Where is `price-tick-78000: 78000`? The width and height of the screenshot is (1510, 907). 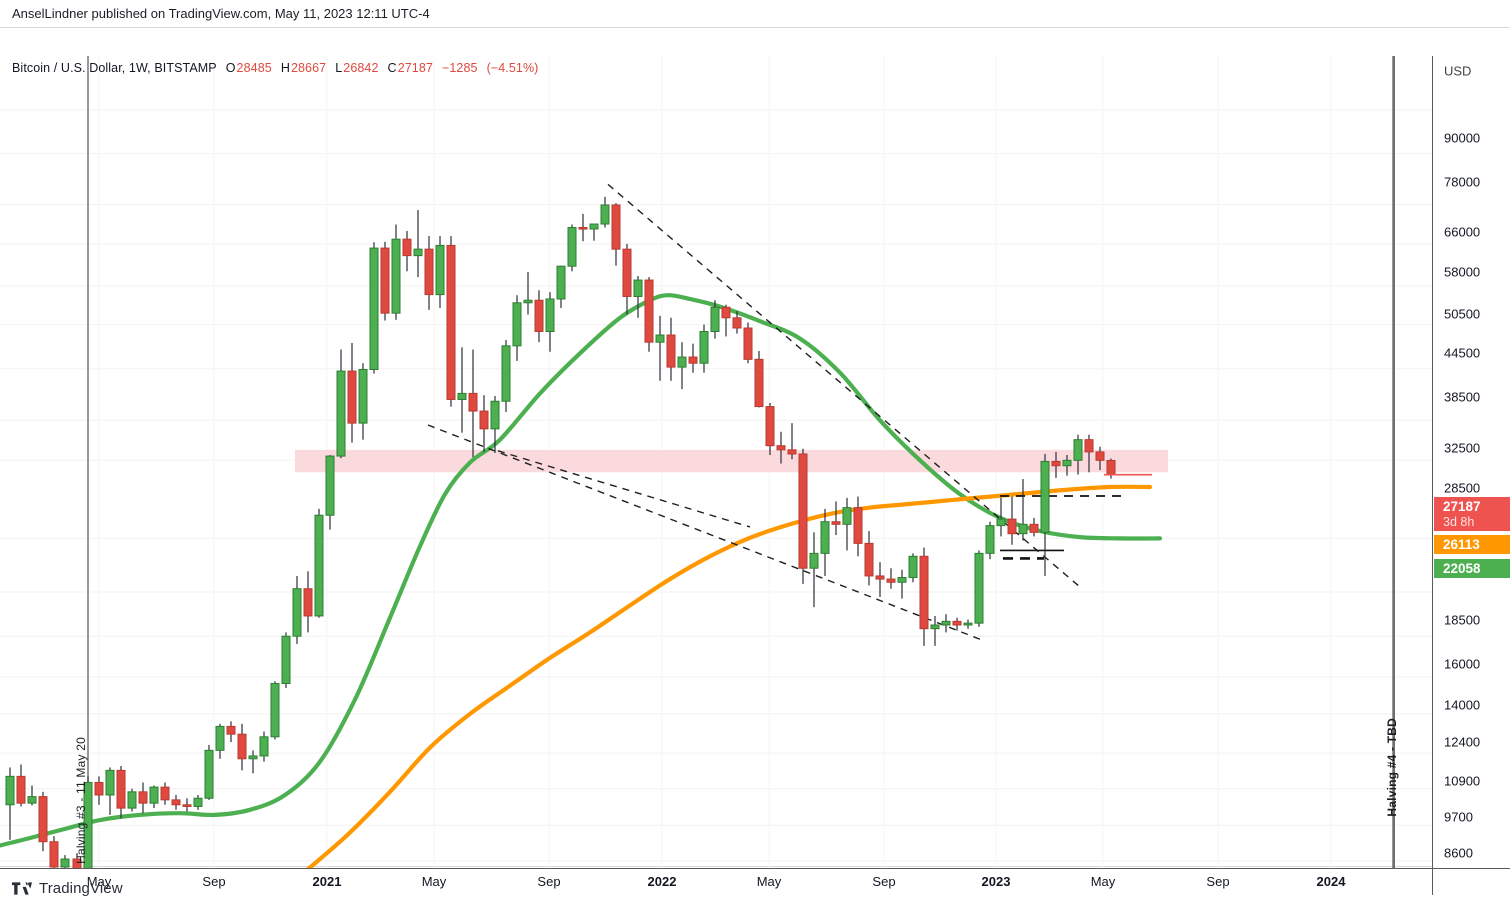 price-tick-78000: 78000 is located at coordinates (1462, 182).